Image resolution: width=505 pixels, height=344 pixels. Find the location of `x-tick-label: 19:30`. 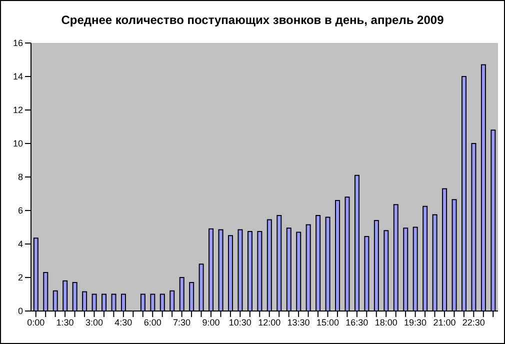

x-tick-label: 19:30 is located at coordinates (415, 322).